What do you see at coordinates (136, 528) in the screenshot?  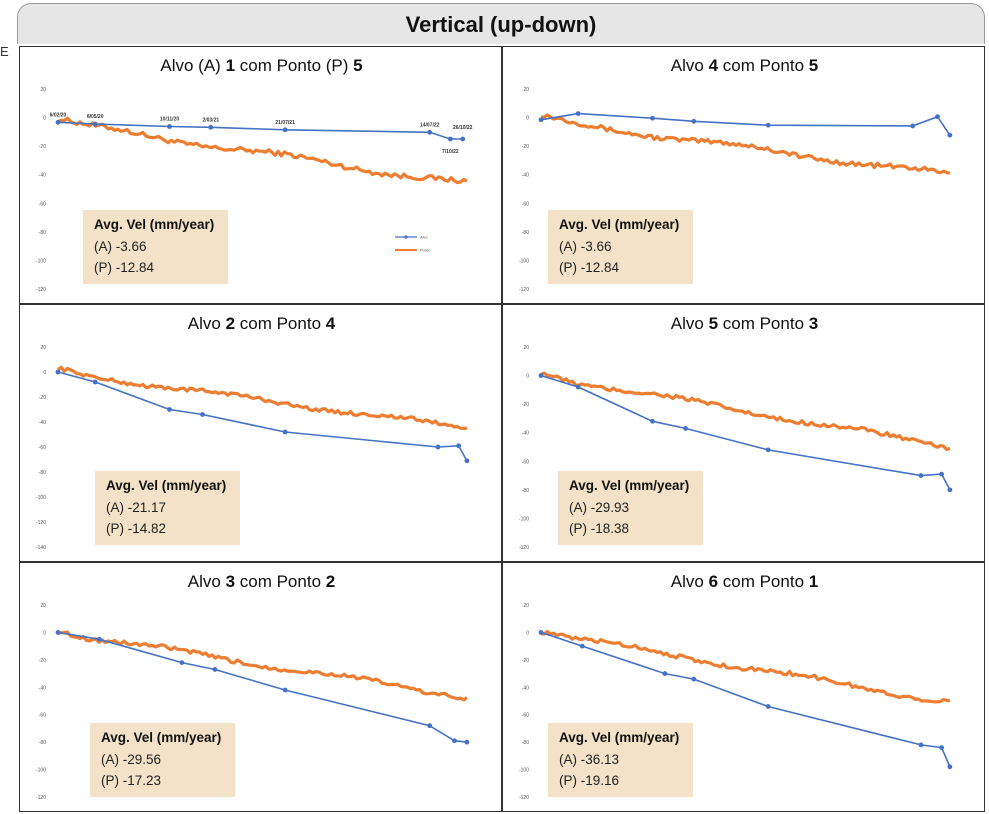 I see `ponto-velocity-value: (P) -14.82` at bounding box center [136, 528].